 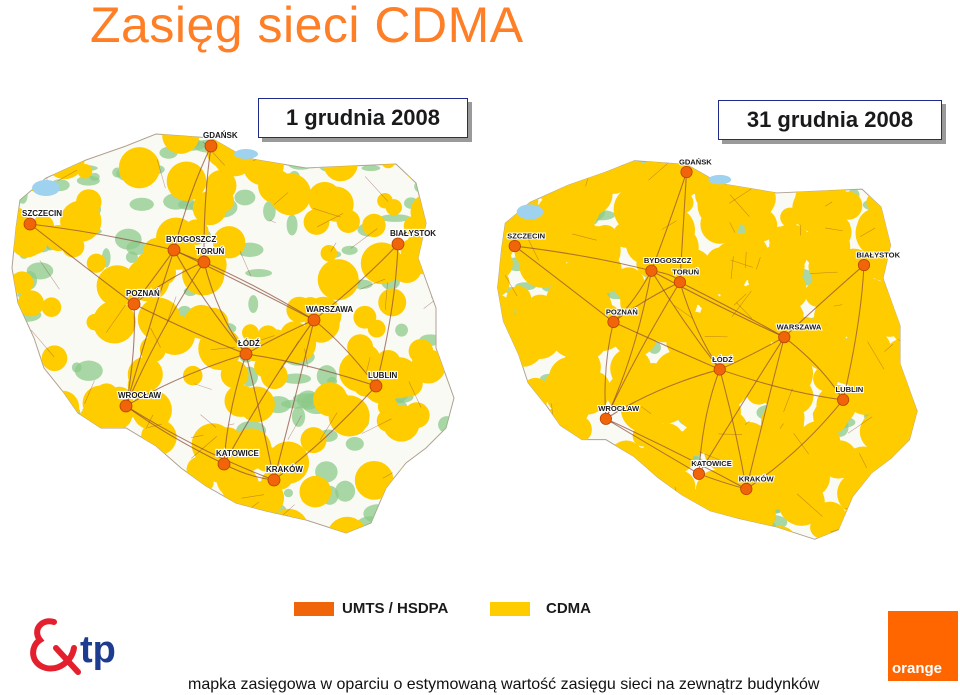 What do you see at coordinates (757, 478) in the screenshot?
I see `city-label: KRAKÓW` at bounding box center [757, 478].